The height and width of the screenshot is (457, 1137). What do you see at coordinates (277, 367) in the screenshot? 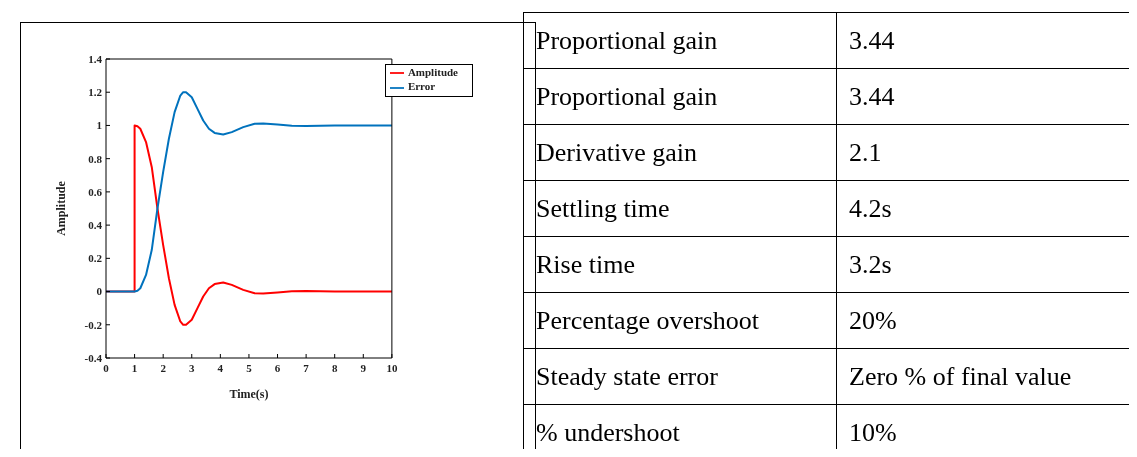
I see `x-tick-label: 6` at bounding box center [277, 367].